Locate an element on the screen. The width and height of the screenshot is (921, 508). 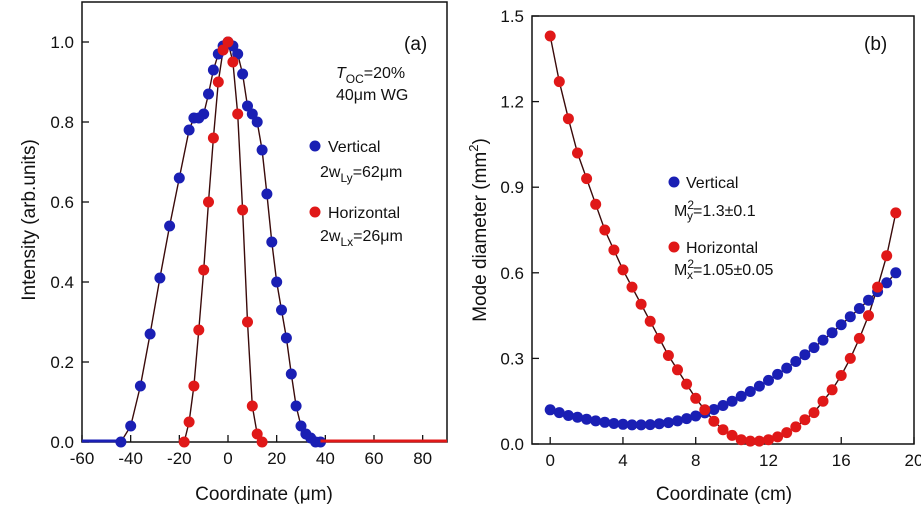
legend-horizontal-width: 2wLx=26μm is located at coordinates (361, 238).